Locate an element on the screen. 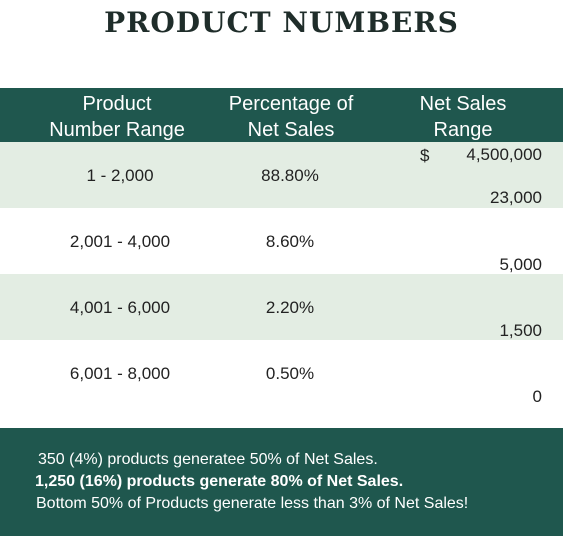 Image resolution: width=563 pixels, height=536 pixels. table-row: 1 - 2,000 88.80% $ 4,500,000 23,000 is located at coordinates (281, 175).